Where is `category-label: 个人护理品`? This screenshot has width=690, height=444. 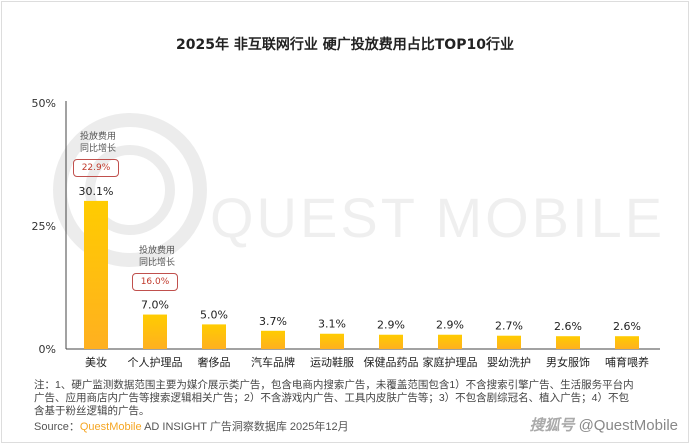 category-label: 个人护理品 is located at coordinates (155, 362).